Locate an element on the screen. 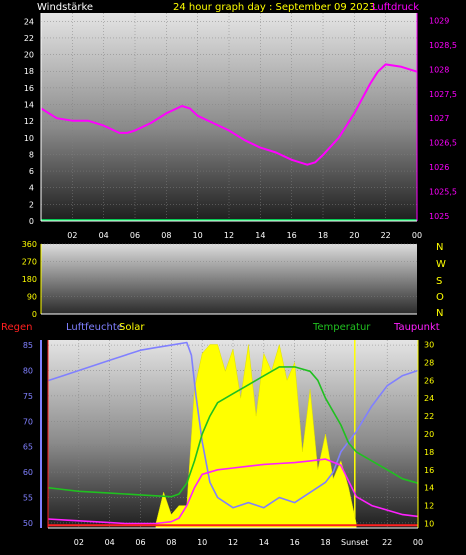 Image resolution: width=466 pixels, height=555 pixels. direction-y-tick: 180 is located at coordinates (29, 279).